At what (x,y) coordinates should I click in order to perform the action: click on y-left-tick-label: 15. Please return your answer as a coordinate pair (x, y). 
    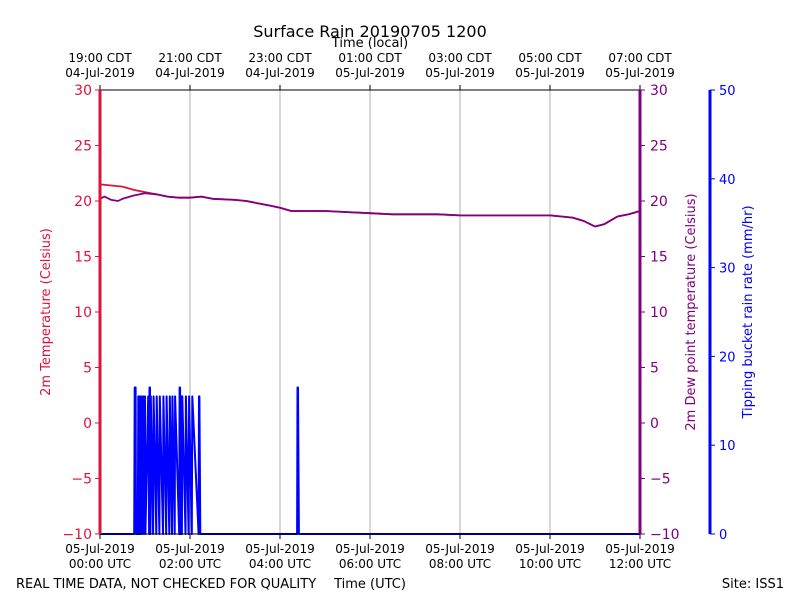
    Looking at the image, I should click on (83, 258).